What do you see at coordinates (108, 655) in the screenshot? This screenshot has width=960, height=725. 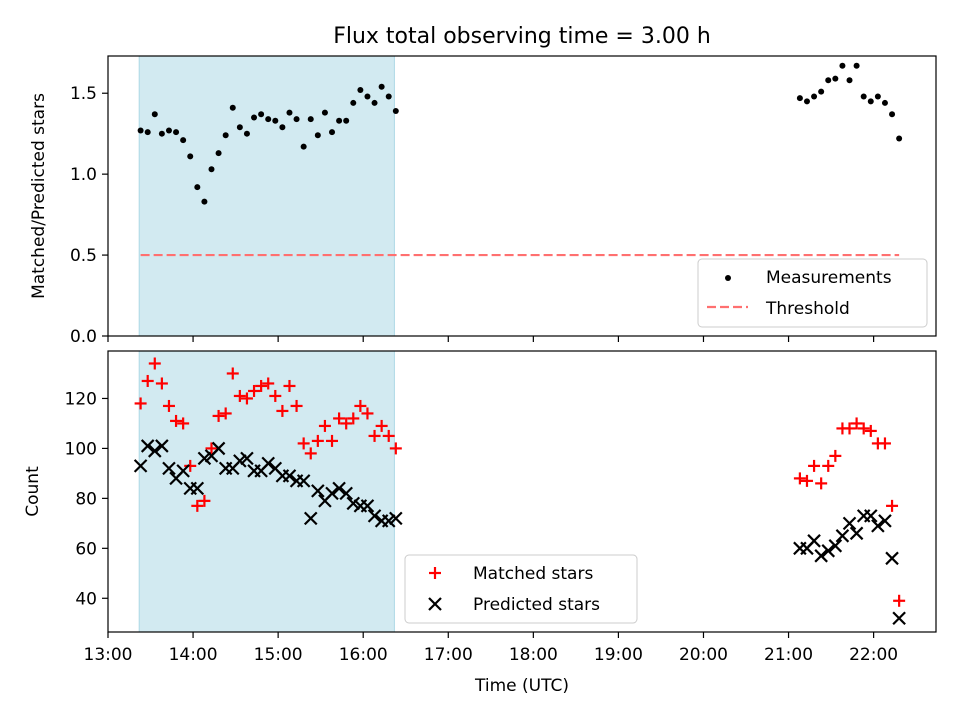 I see `time-x-tick-label: 13:00` at bounding box center [108, 655].